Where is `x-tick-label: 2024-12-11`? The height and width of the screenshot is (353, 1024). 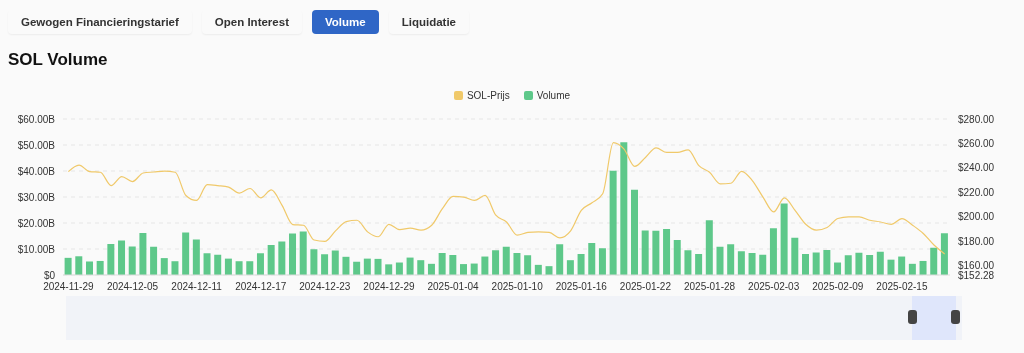 x-tick-label: 2024-12-11 is located at coordinates (197, 287).